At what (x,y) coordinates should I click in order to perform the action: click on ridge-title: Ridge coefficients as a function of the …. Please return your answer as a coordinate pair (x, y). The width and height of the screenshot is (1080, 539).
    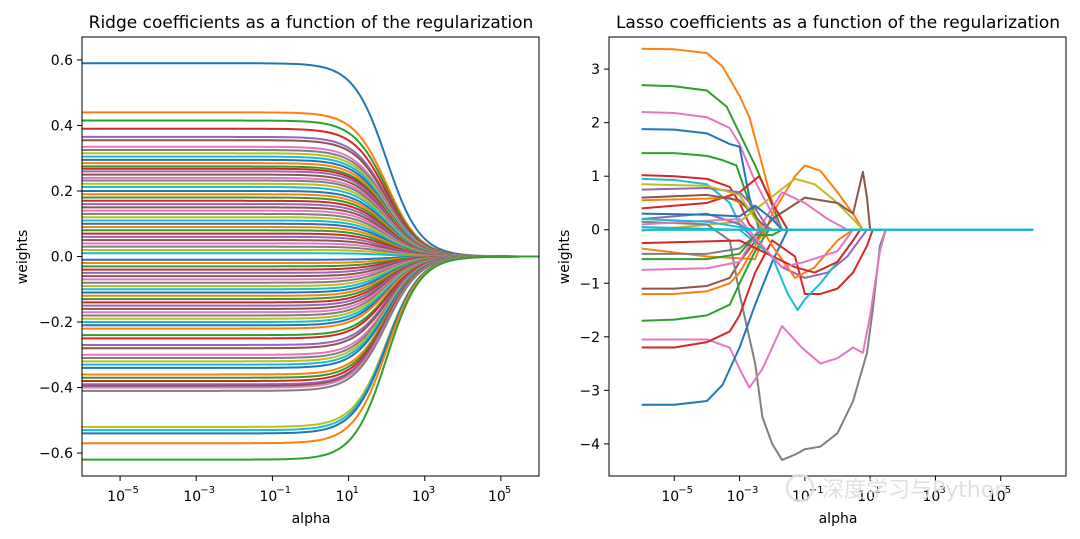
    Looking at the image, I should click on (311, 23).